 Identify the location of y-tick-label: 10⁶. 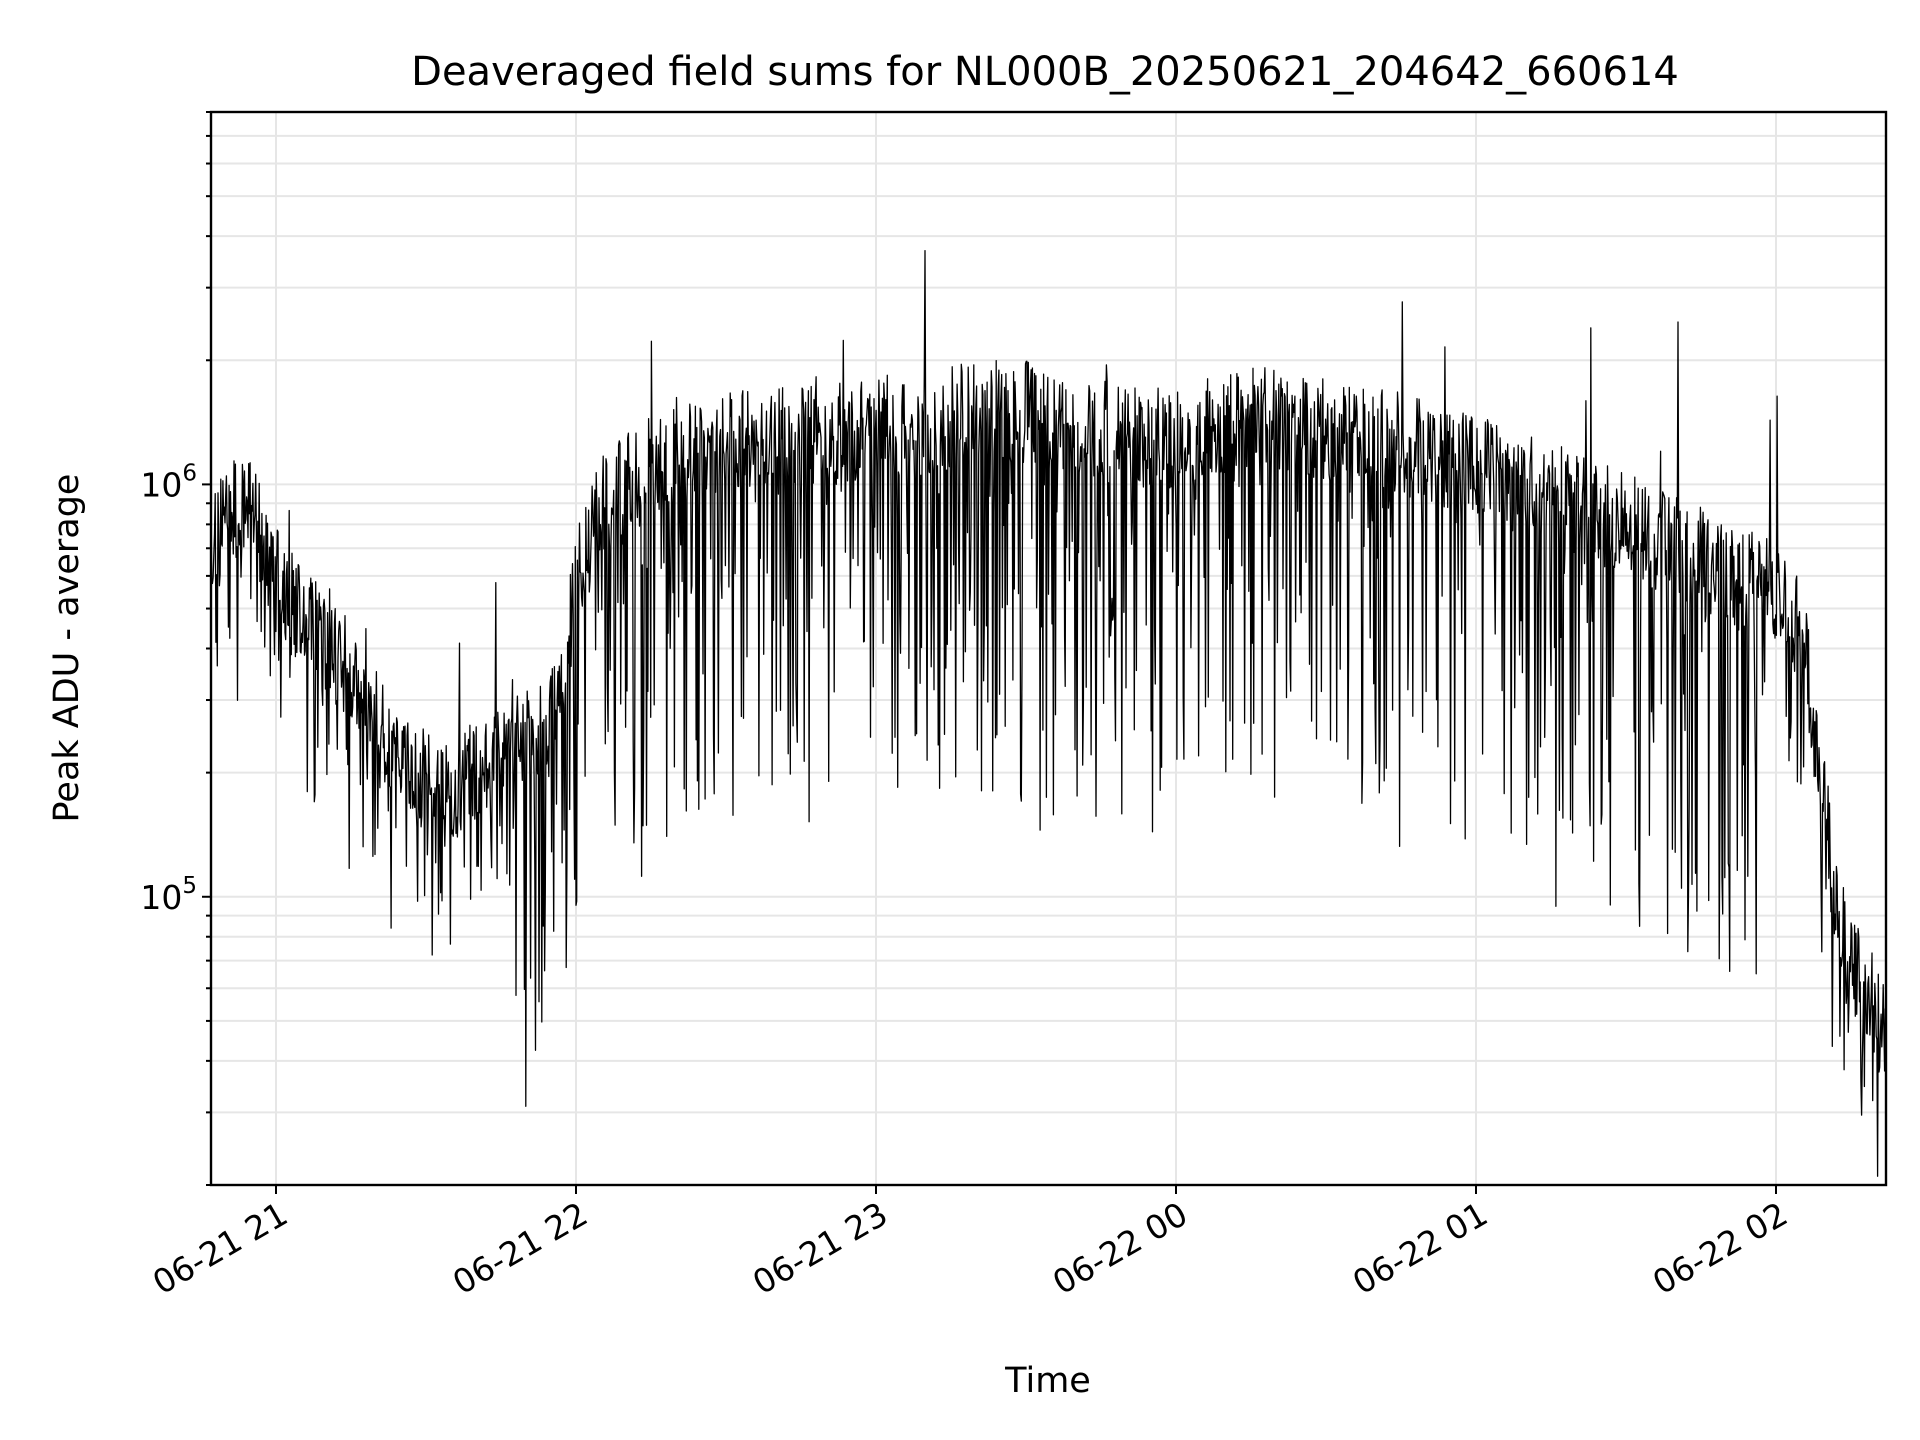
(168, 482).